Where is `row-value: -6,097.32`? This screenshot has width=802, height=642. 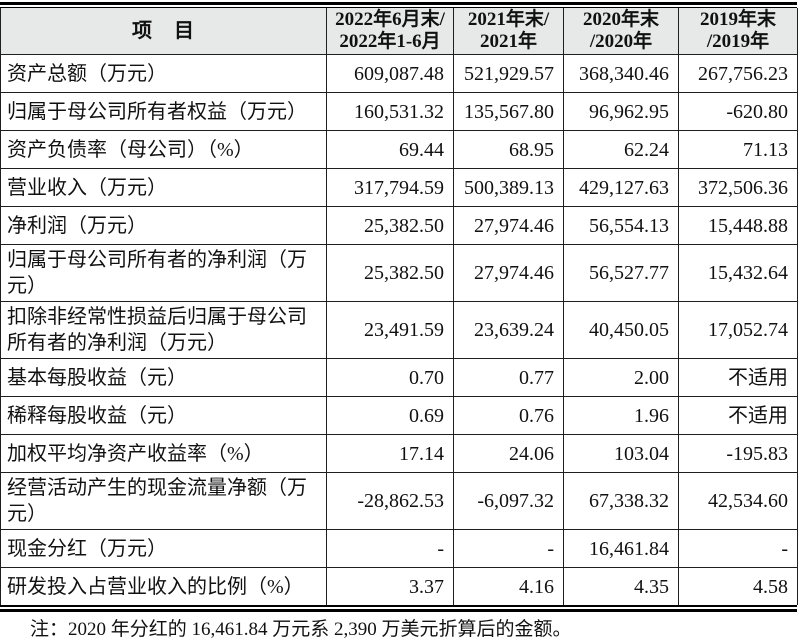 row-value: -6,097.32 is located at coordinates (508, 501).